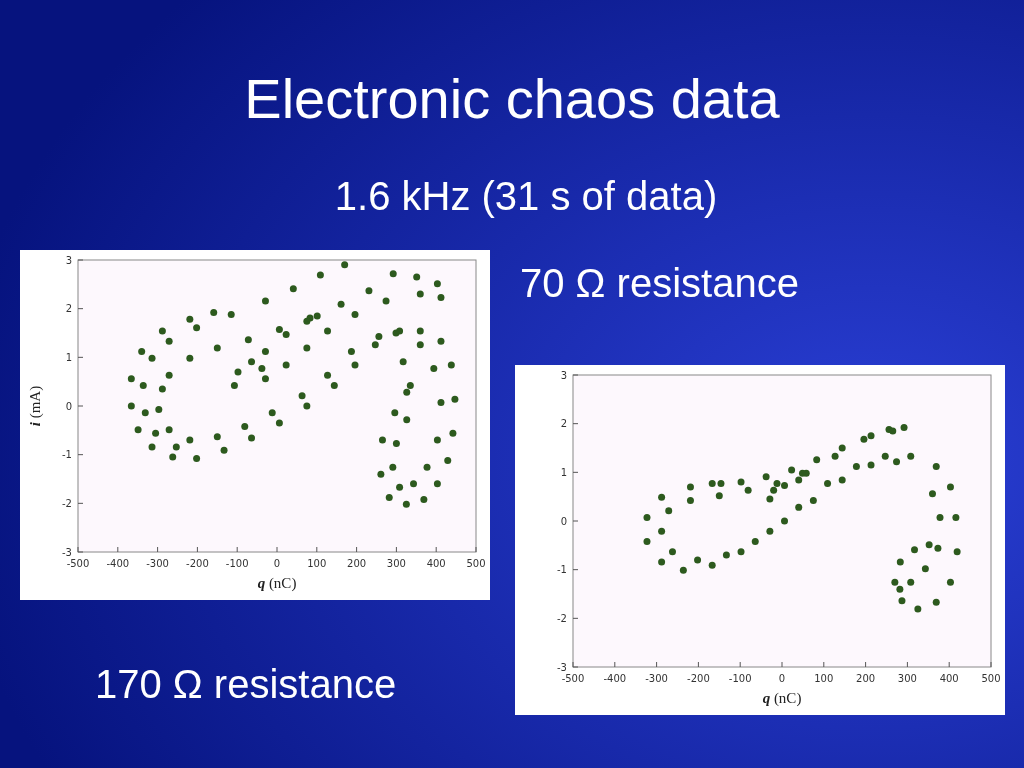  Describe the element at coordinates (526, 196) in the screenshot. I see `chart-subtitle: 1.6 kHz (31 s of data)` at that location.